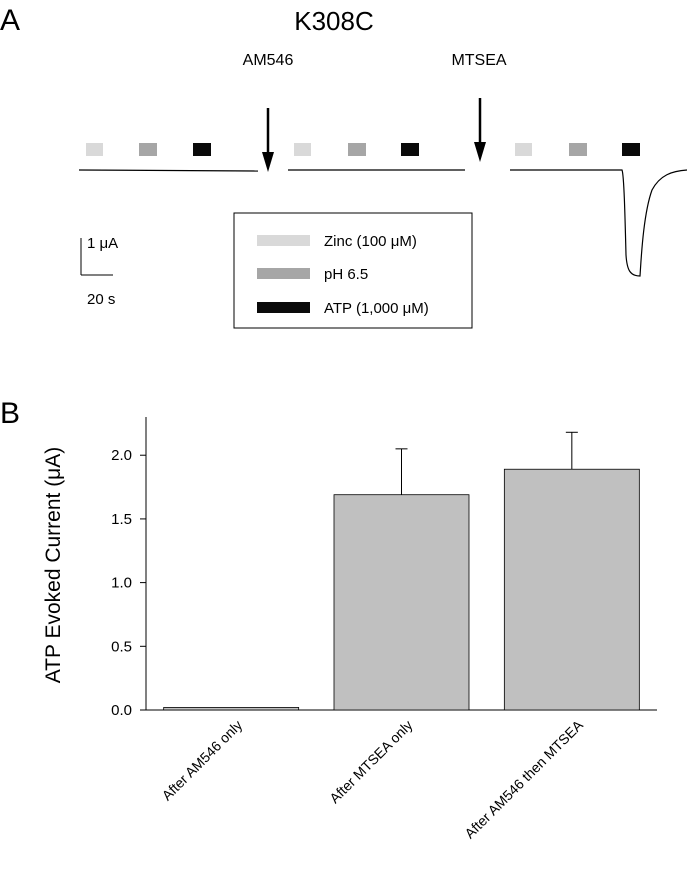  I want to click on legend-label-atp: ATP (1,000 μM), so click(376, 308).